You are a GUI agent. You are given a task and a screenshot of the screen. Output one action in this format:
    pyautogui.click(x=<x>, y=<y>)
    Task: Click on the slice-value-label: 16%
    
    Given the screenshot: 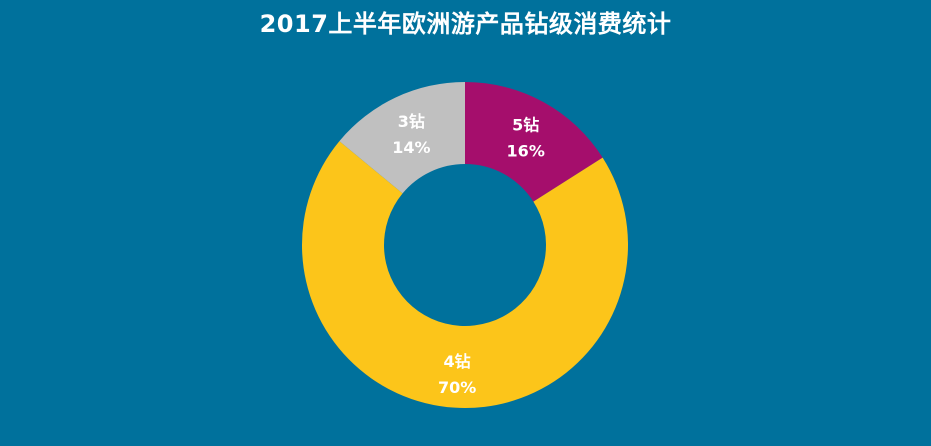 What is the action you would take?
    pyautogui.click(x=526, y=151)
    